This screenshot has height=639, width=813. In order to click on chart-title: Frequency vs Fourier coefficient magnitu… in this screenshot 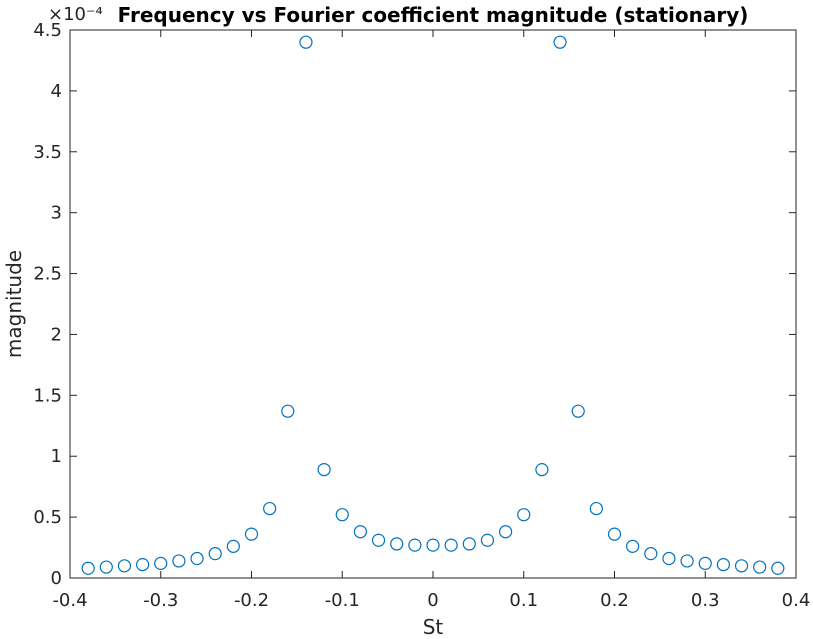, I will do `click(433, 15)`.